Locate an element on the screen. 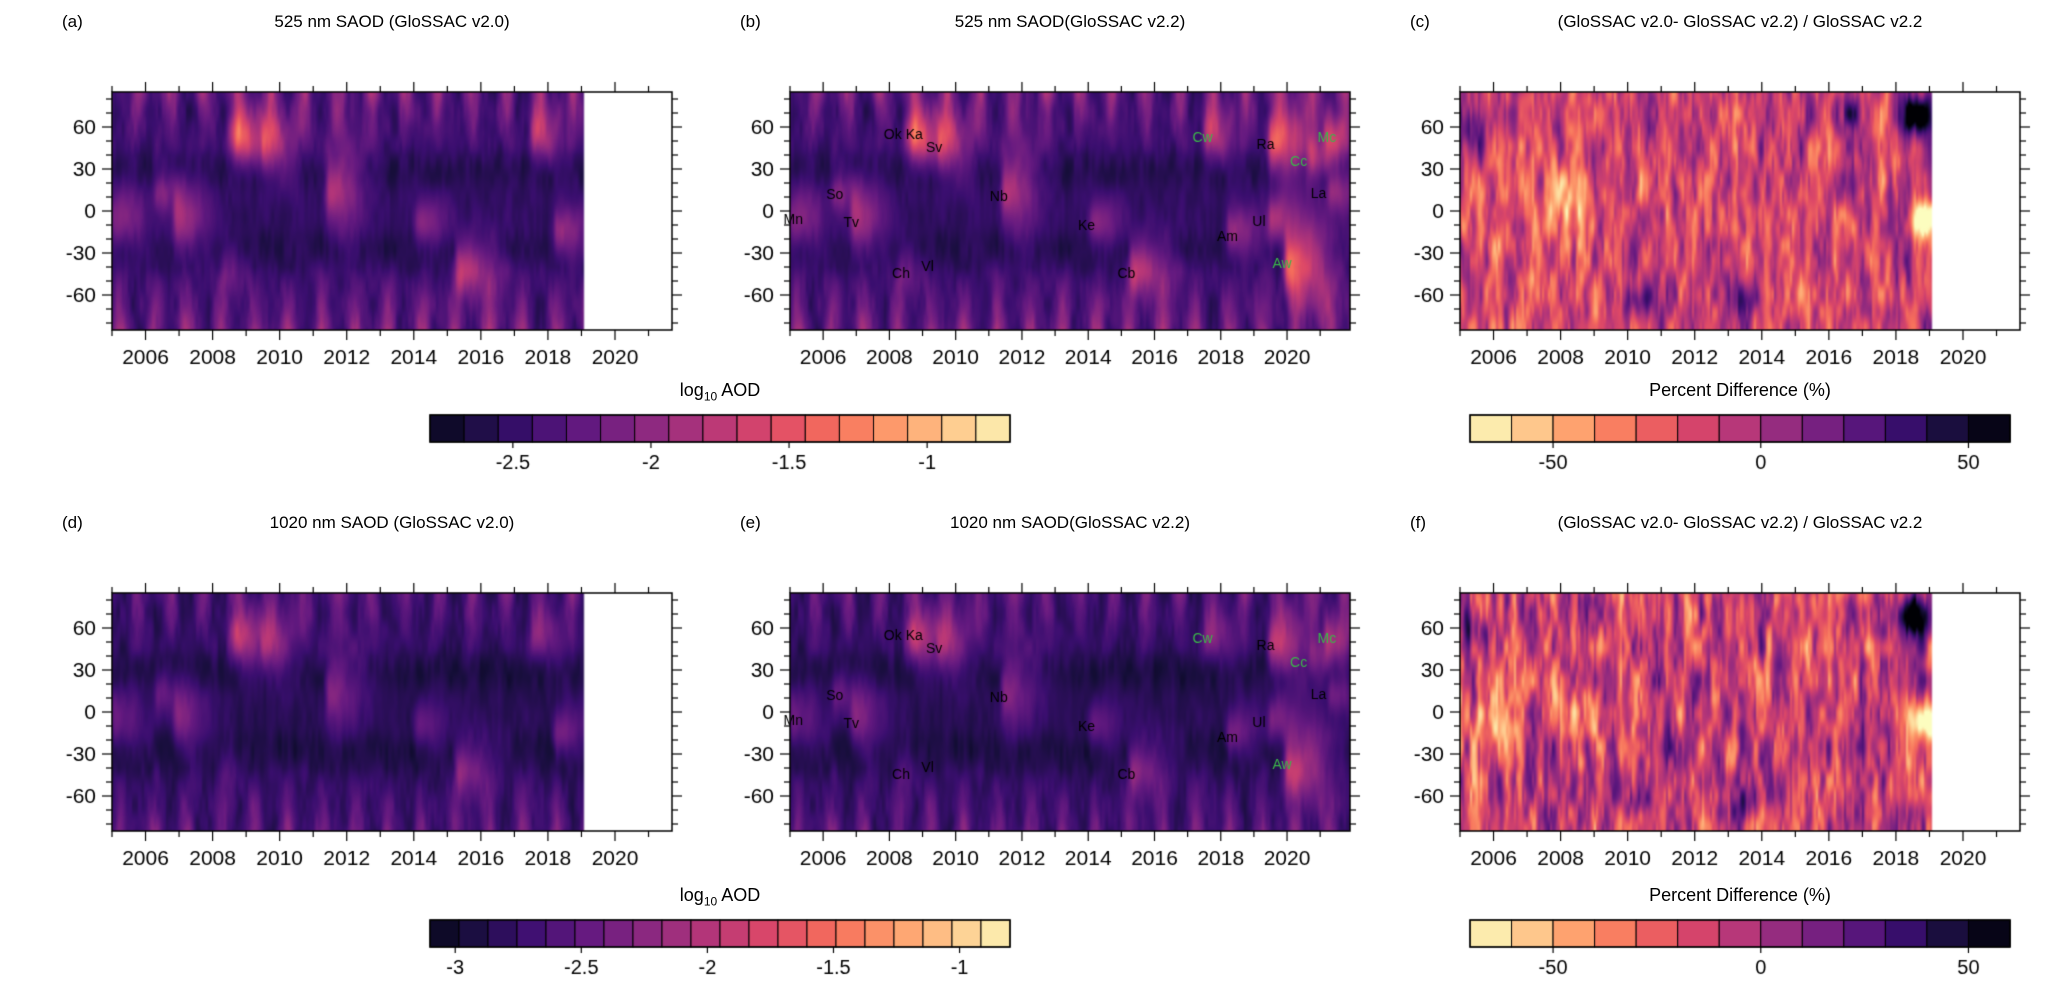  heatmap-canvas-b is located at coordinates (1070, 229).